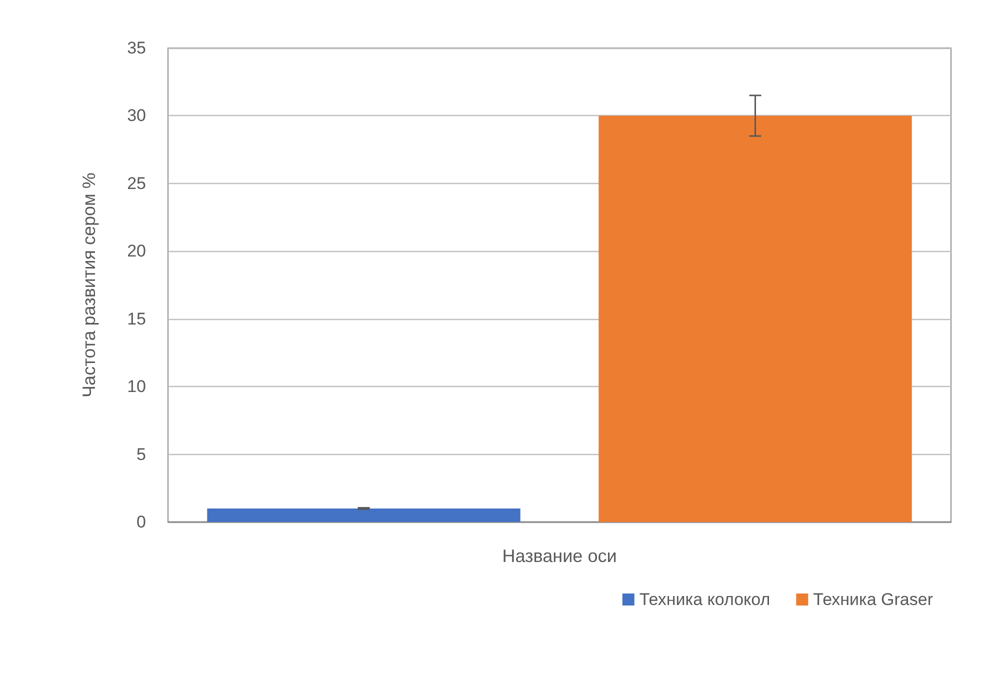 This screenshot has height=673, width=987. I want to click on y-tick-label: 35, so click(136, 48).